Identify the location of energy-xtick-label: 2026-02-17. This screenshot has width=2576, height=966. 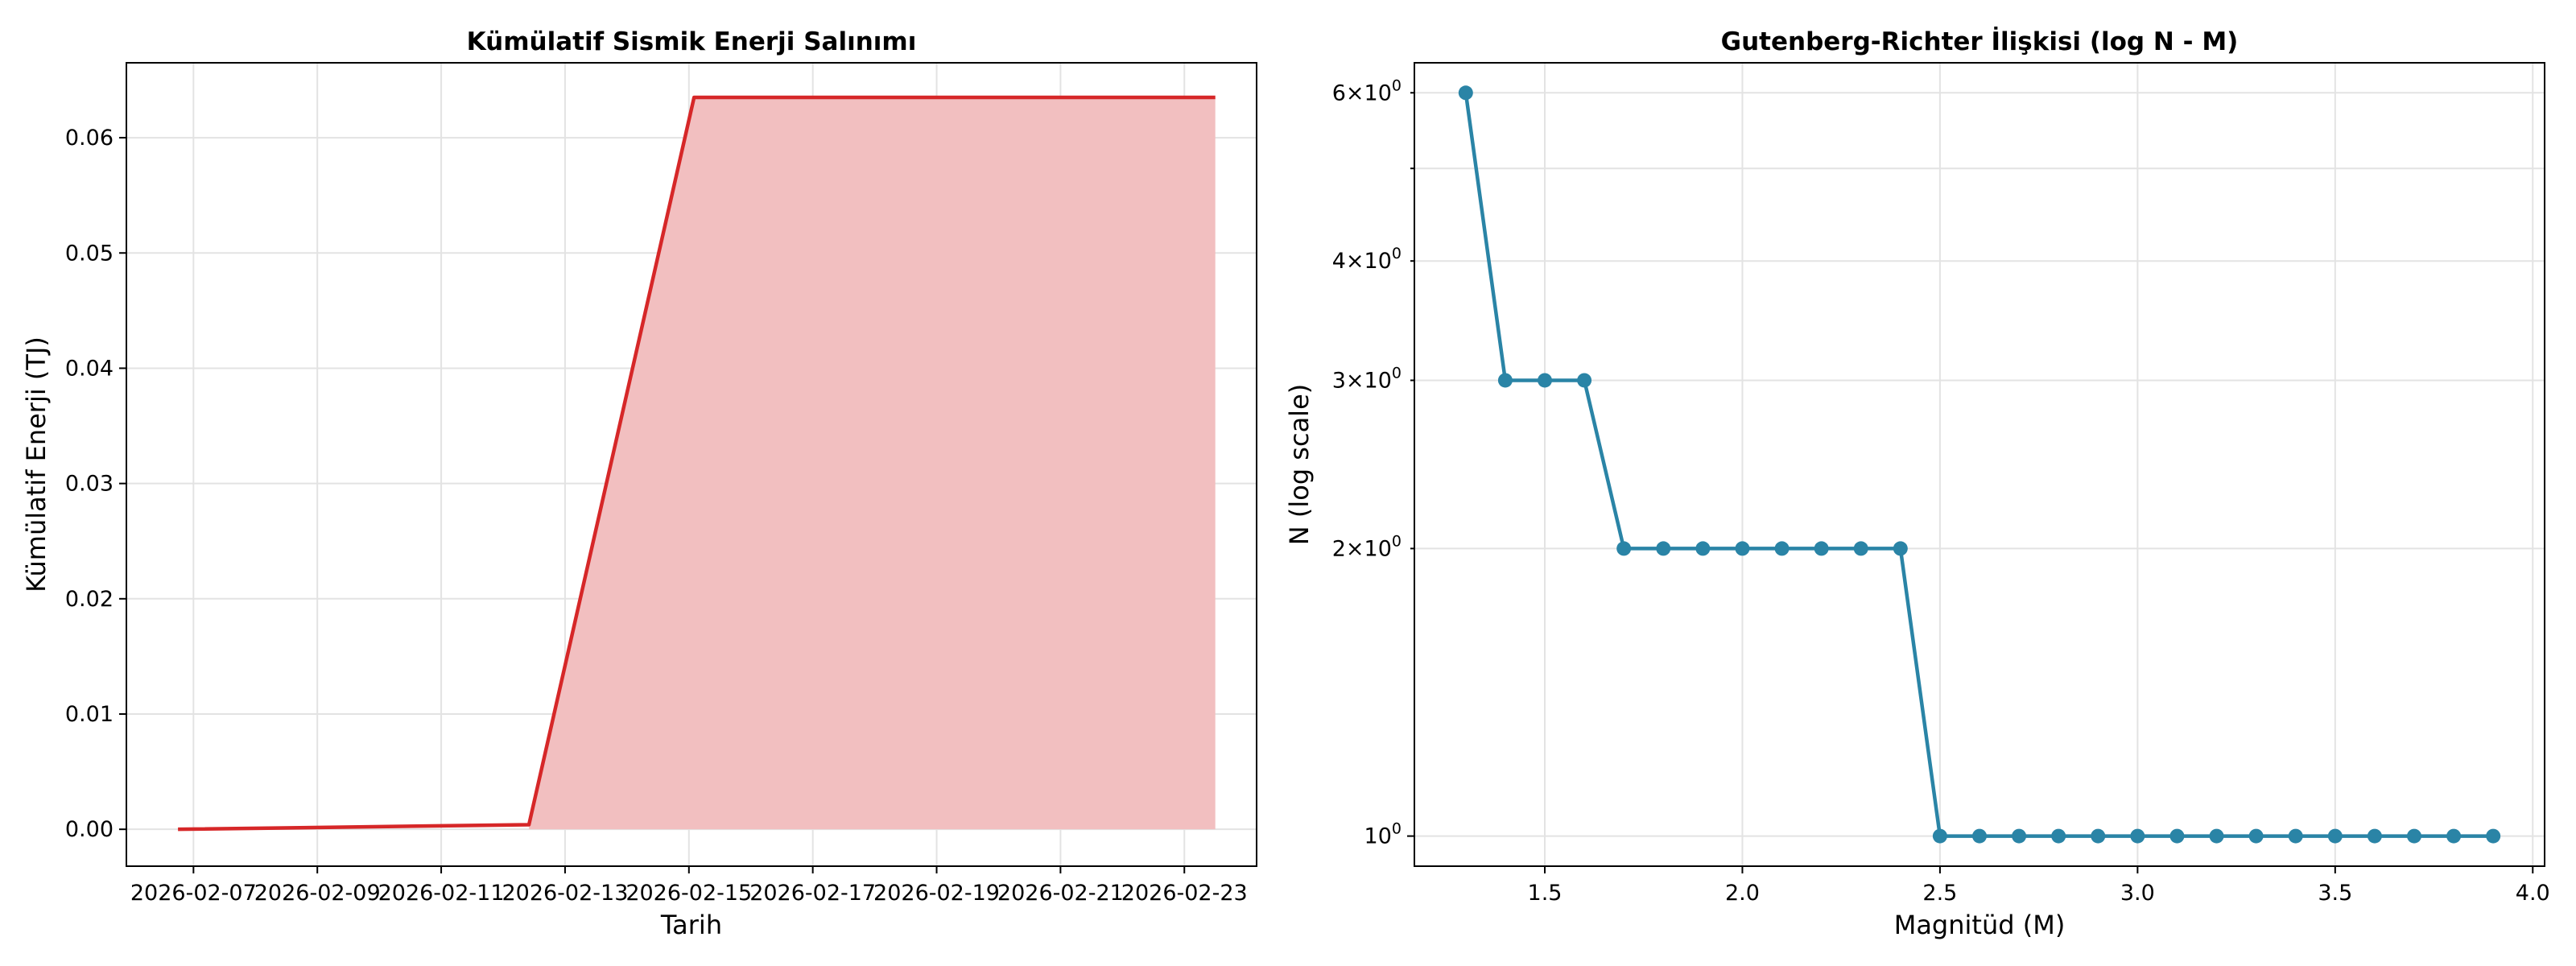
(812, 893).